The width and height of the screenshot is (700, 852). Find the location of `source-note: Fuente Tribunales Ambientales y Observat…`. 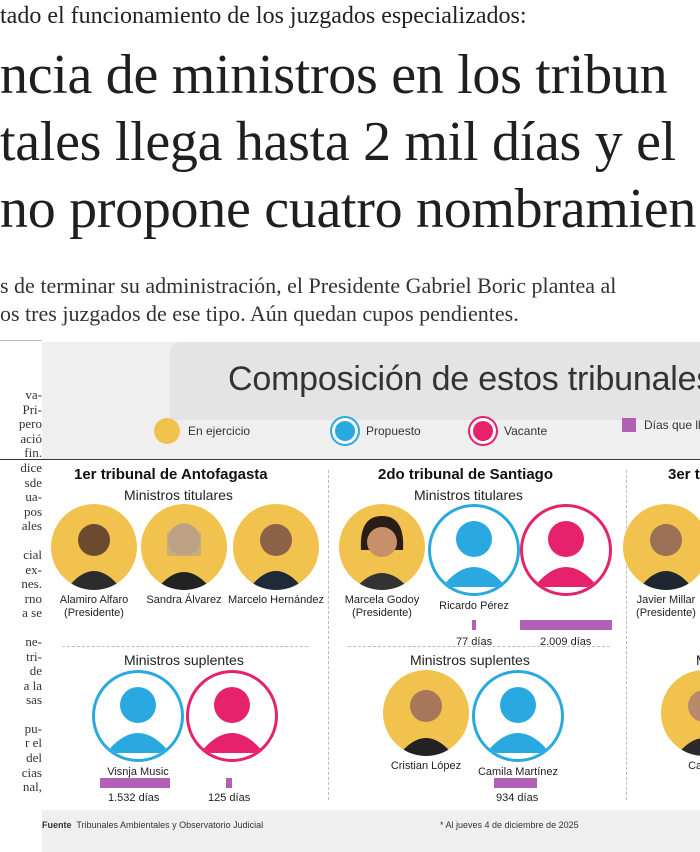

source-note: Fuente Tribunales Ambientales y Observat… is located at coordinates (152, 825).